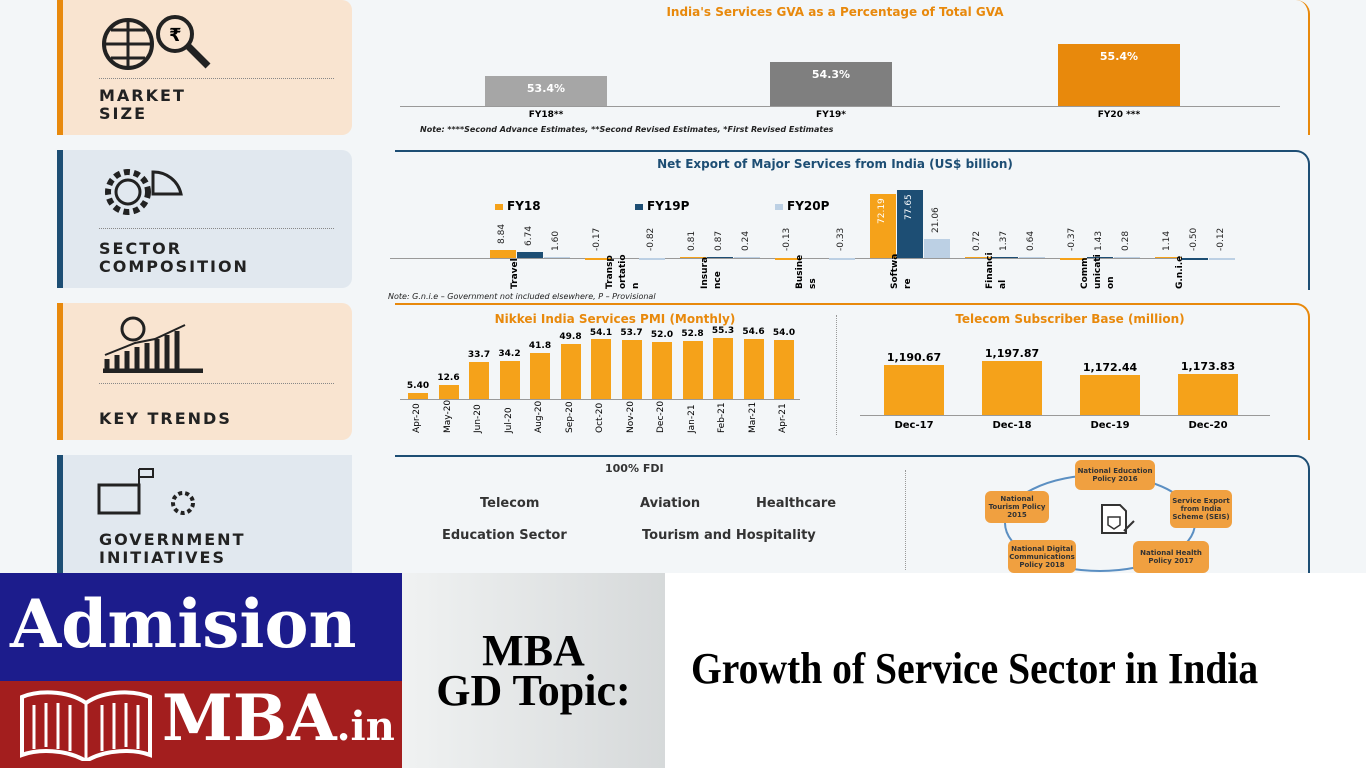 The width and height of the screenshot is (1366, 768). What do you see at coordinates (831, 115) in the screenshot?
I see `gva-category-label: FY19*` at bounding box center [831, 115].